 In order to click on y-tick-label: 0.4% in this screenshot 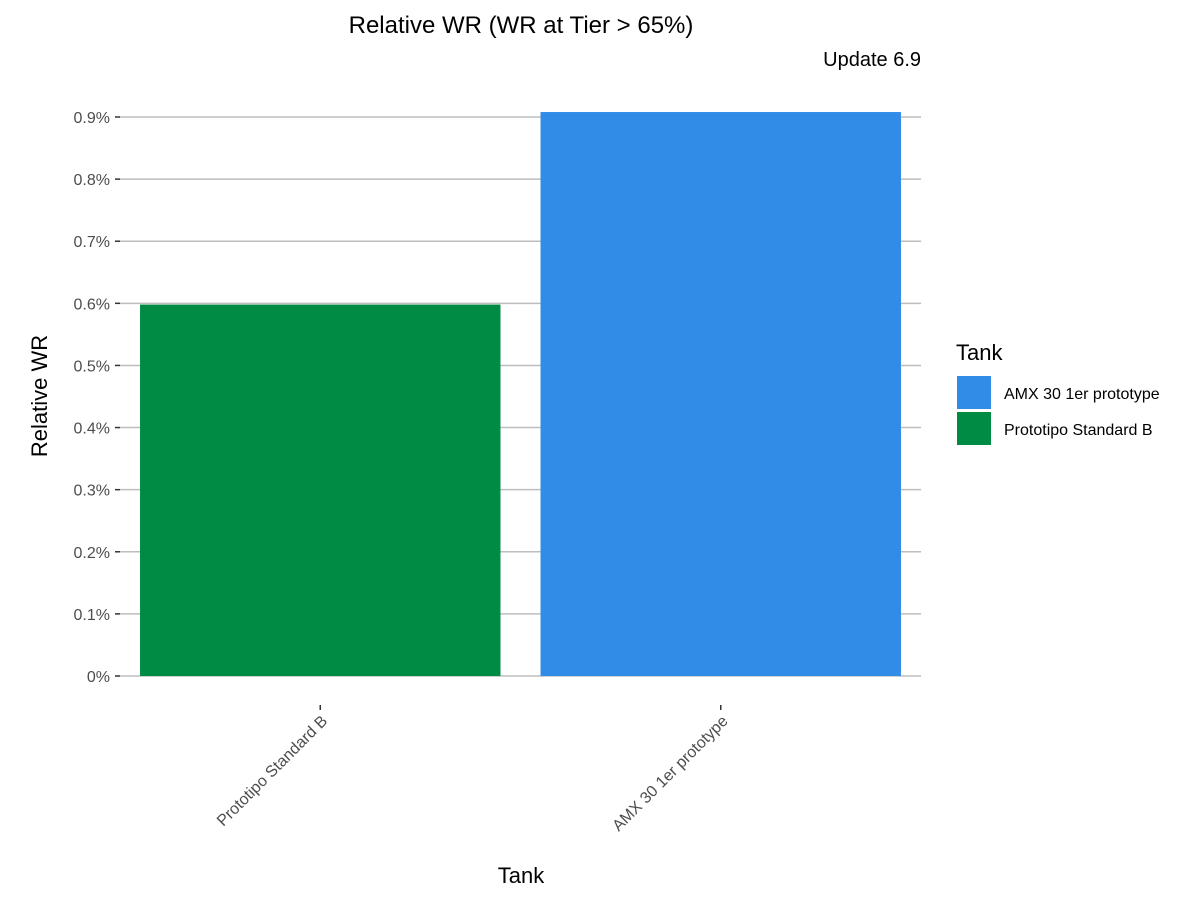, I will do `click(92, 429)`.